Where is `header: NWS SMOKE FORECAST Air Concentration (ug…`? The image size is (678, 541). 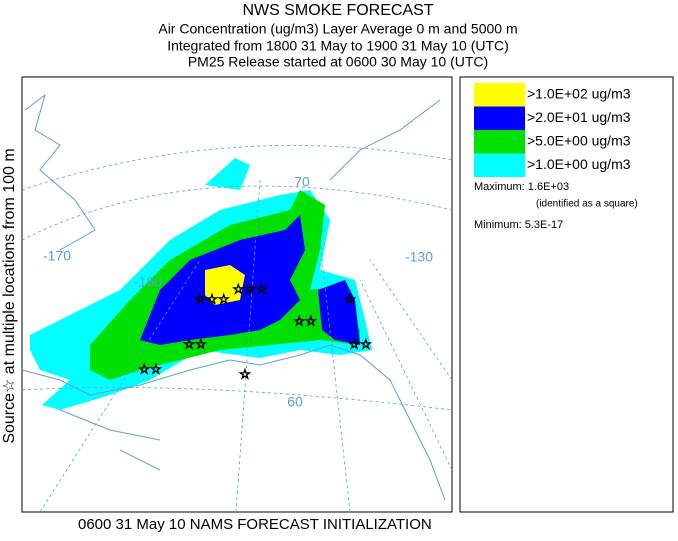 header: NWS SMOKE FORECAST Air Concentration (ug… is located at coordinates (337, 35).